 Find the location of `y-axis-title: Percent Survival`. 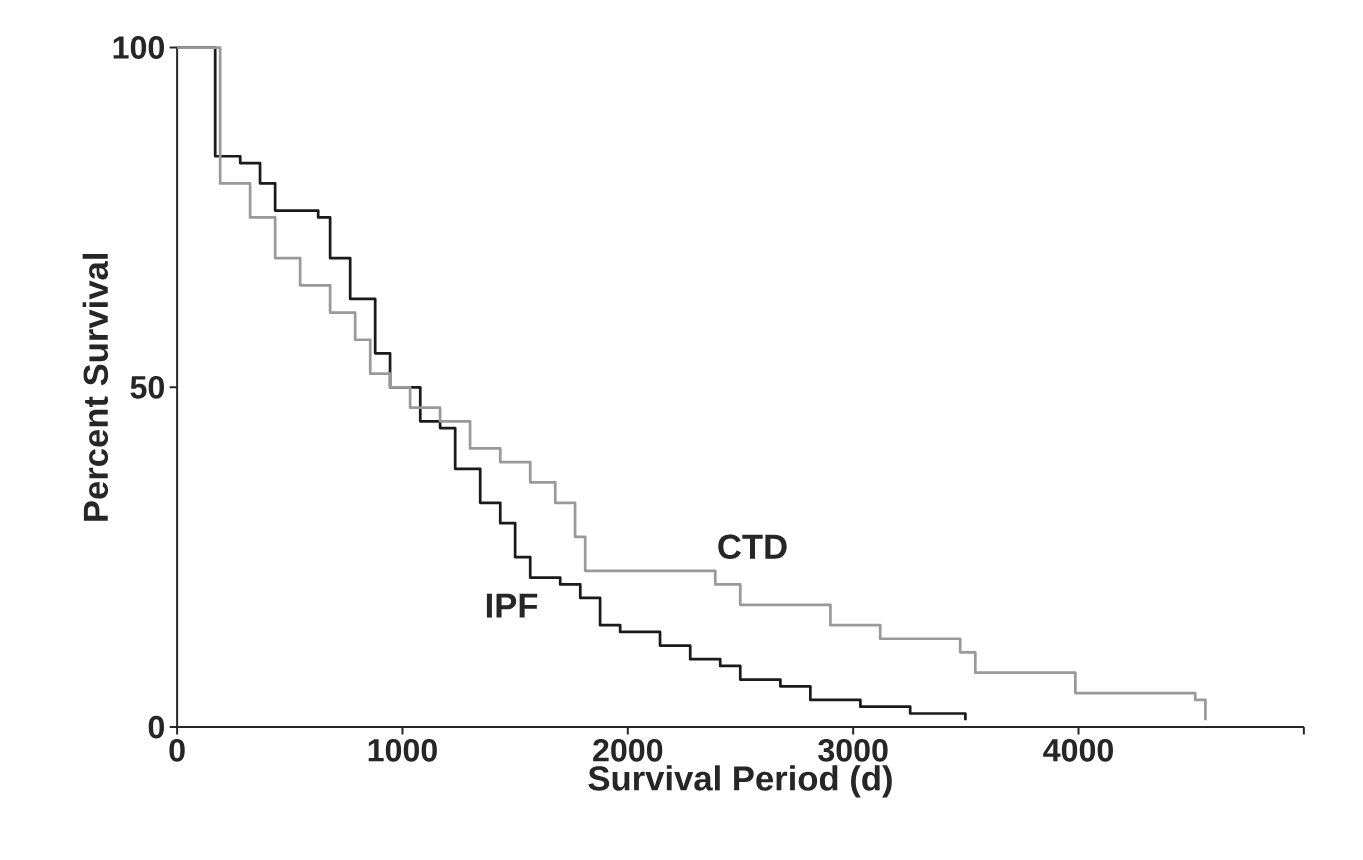

y-axis-title: Percent Survival is located at coordinates (95, 387).